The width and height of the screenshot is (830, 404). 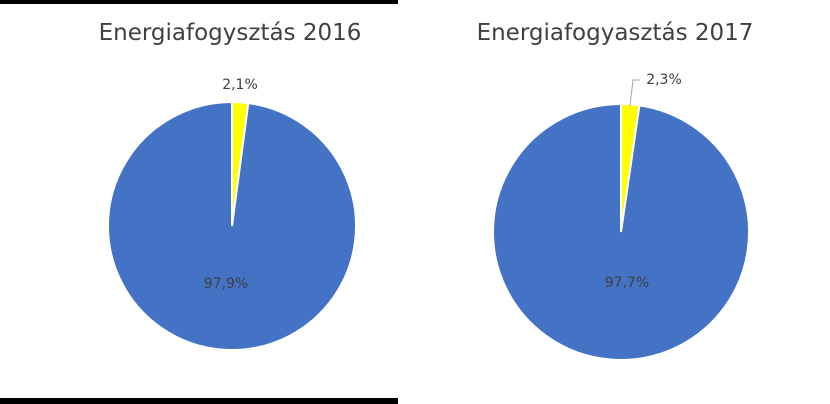 I want to click on data-label-large: 97,7%, so click(x=627, y=283).